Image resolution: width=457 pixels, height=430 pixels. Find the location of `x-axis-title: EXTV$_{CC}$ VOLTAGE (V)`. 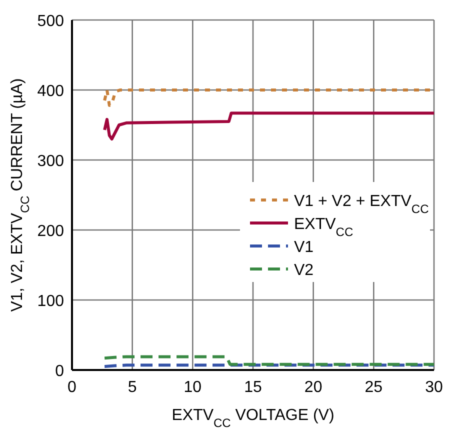

x-axis-title: EXTV$_{CC}$ VOLTAGE (V) is located at coordinates (253, 418).